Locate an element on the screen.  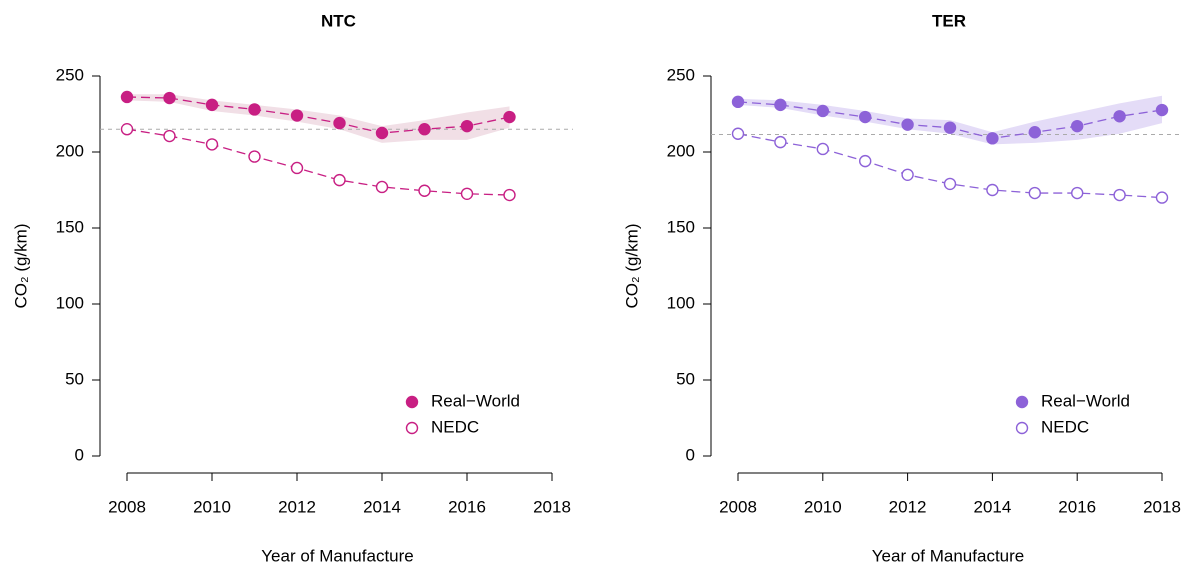
chart-title: NTC is located at coordinates (338, 20).